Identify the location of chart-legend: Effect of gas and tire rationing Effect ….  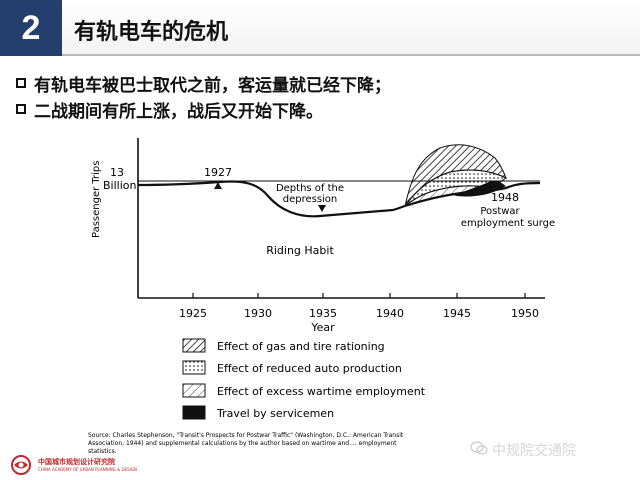
(304, 379).